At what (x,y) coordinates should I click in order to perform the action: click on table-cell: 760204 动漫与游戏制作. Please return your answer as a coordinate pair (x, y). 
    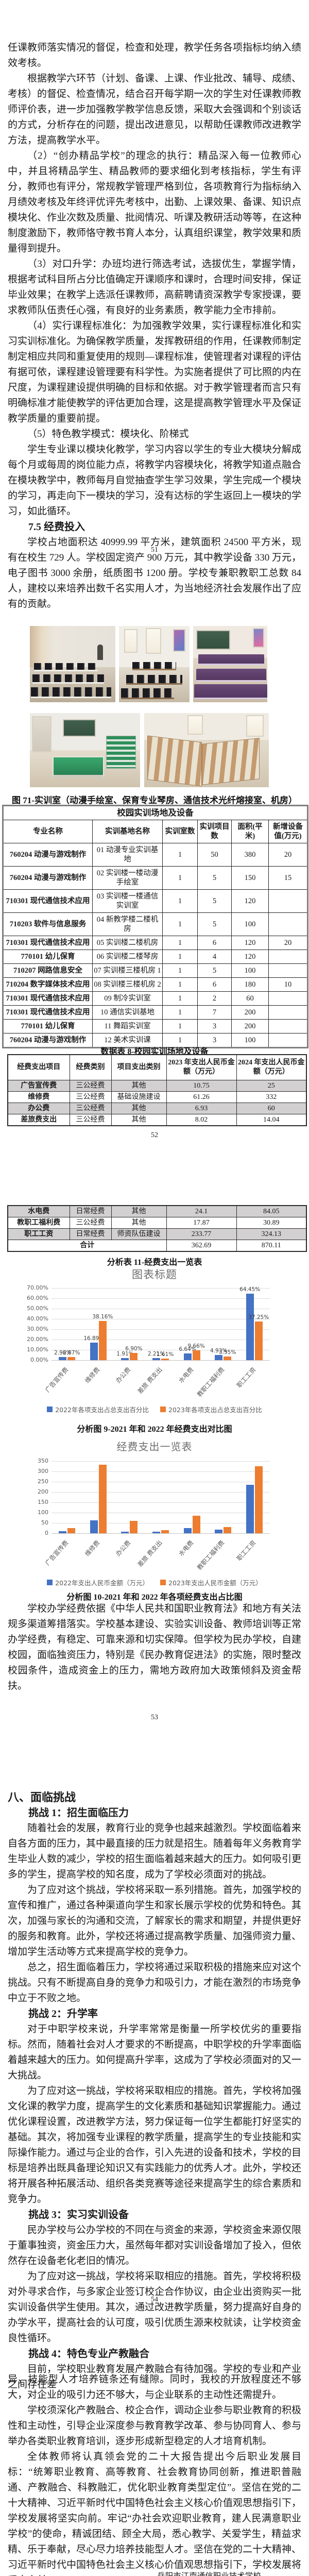
    Looking at the image, I should click on (48, 855).